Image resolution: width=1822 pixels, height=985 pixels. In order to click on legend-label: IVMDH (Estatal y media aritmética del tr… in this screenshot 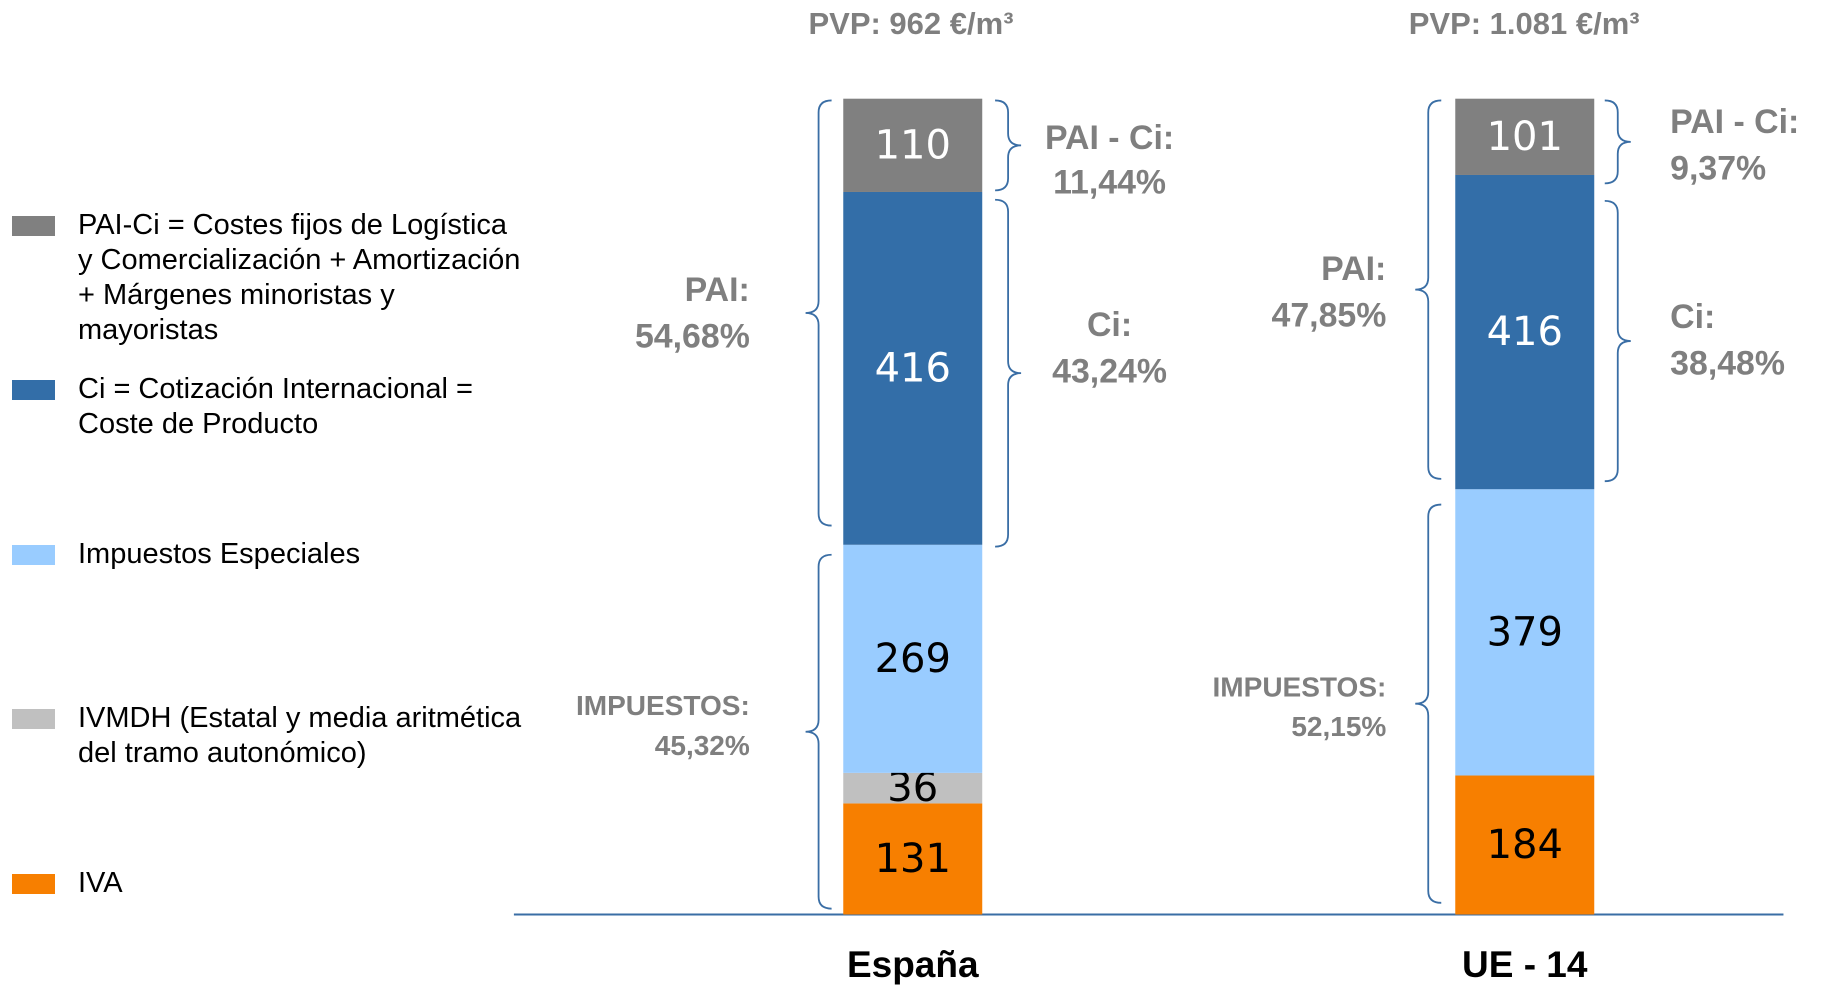, I will do `click(300, 735)`.